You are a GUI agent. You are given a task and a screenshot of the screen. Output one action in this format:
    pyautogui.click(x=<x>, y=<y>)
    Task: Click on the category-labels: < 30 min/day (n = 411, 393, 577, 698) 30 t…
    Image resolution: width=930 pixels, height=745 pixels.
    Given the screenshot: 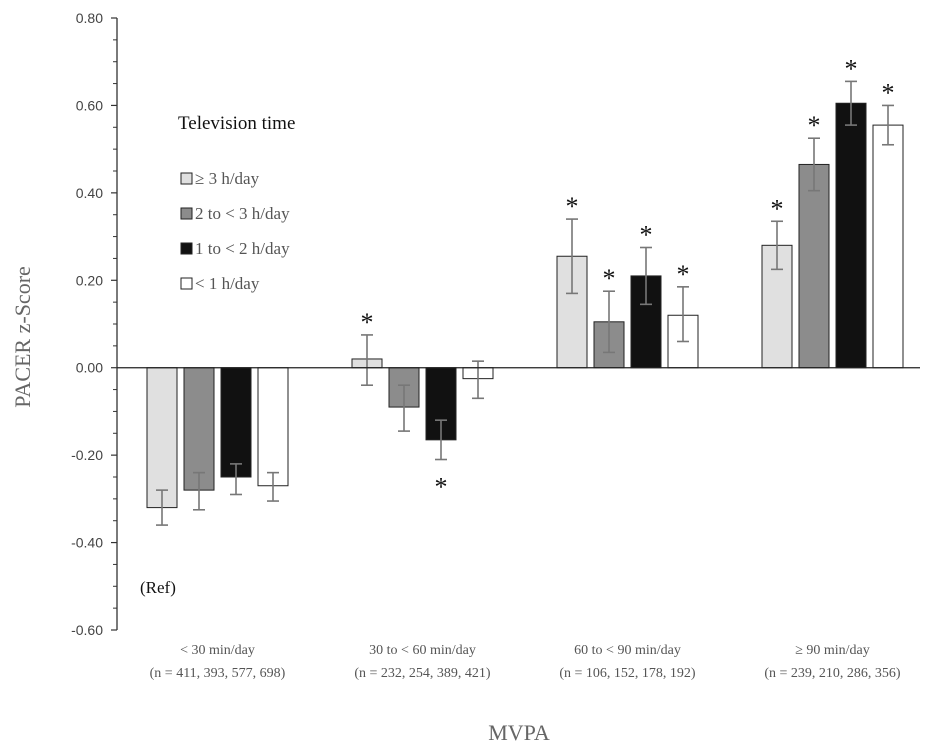 What is the action you would take?
    pyautogui.click(x=525, y=662)
    